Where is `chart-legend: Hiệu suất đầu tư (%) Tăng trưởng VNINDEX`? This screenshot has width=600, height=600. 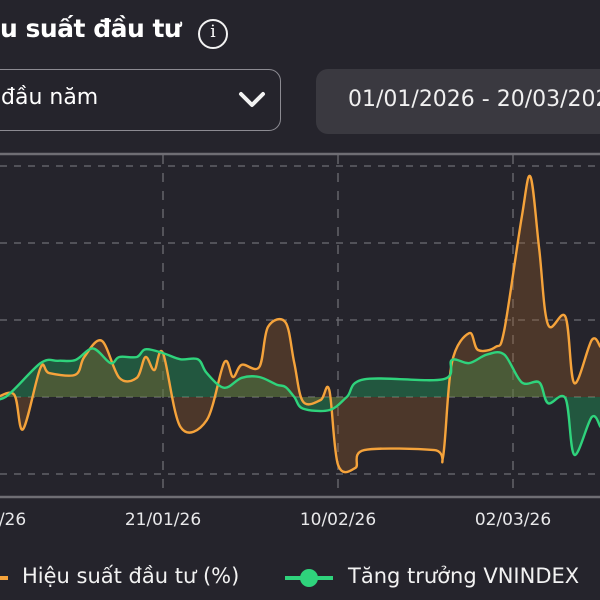
chart-legend: Hiệu suất đầu tư (%) Tăng trưởng VNINDEX is located at coordinates (300, 579).